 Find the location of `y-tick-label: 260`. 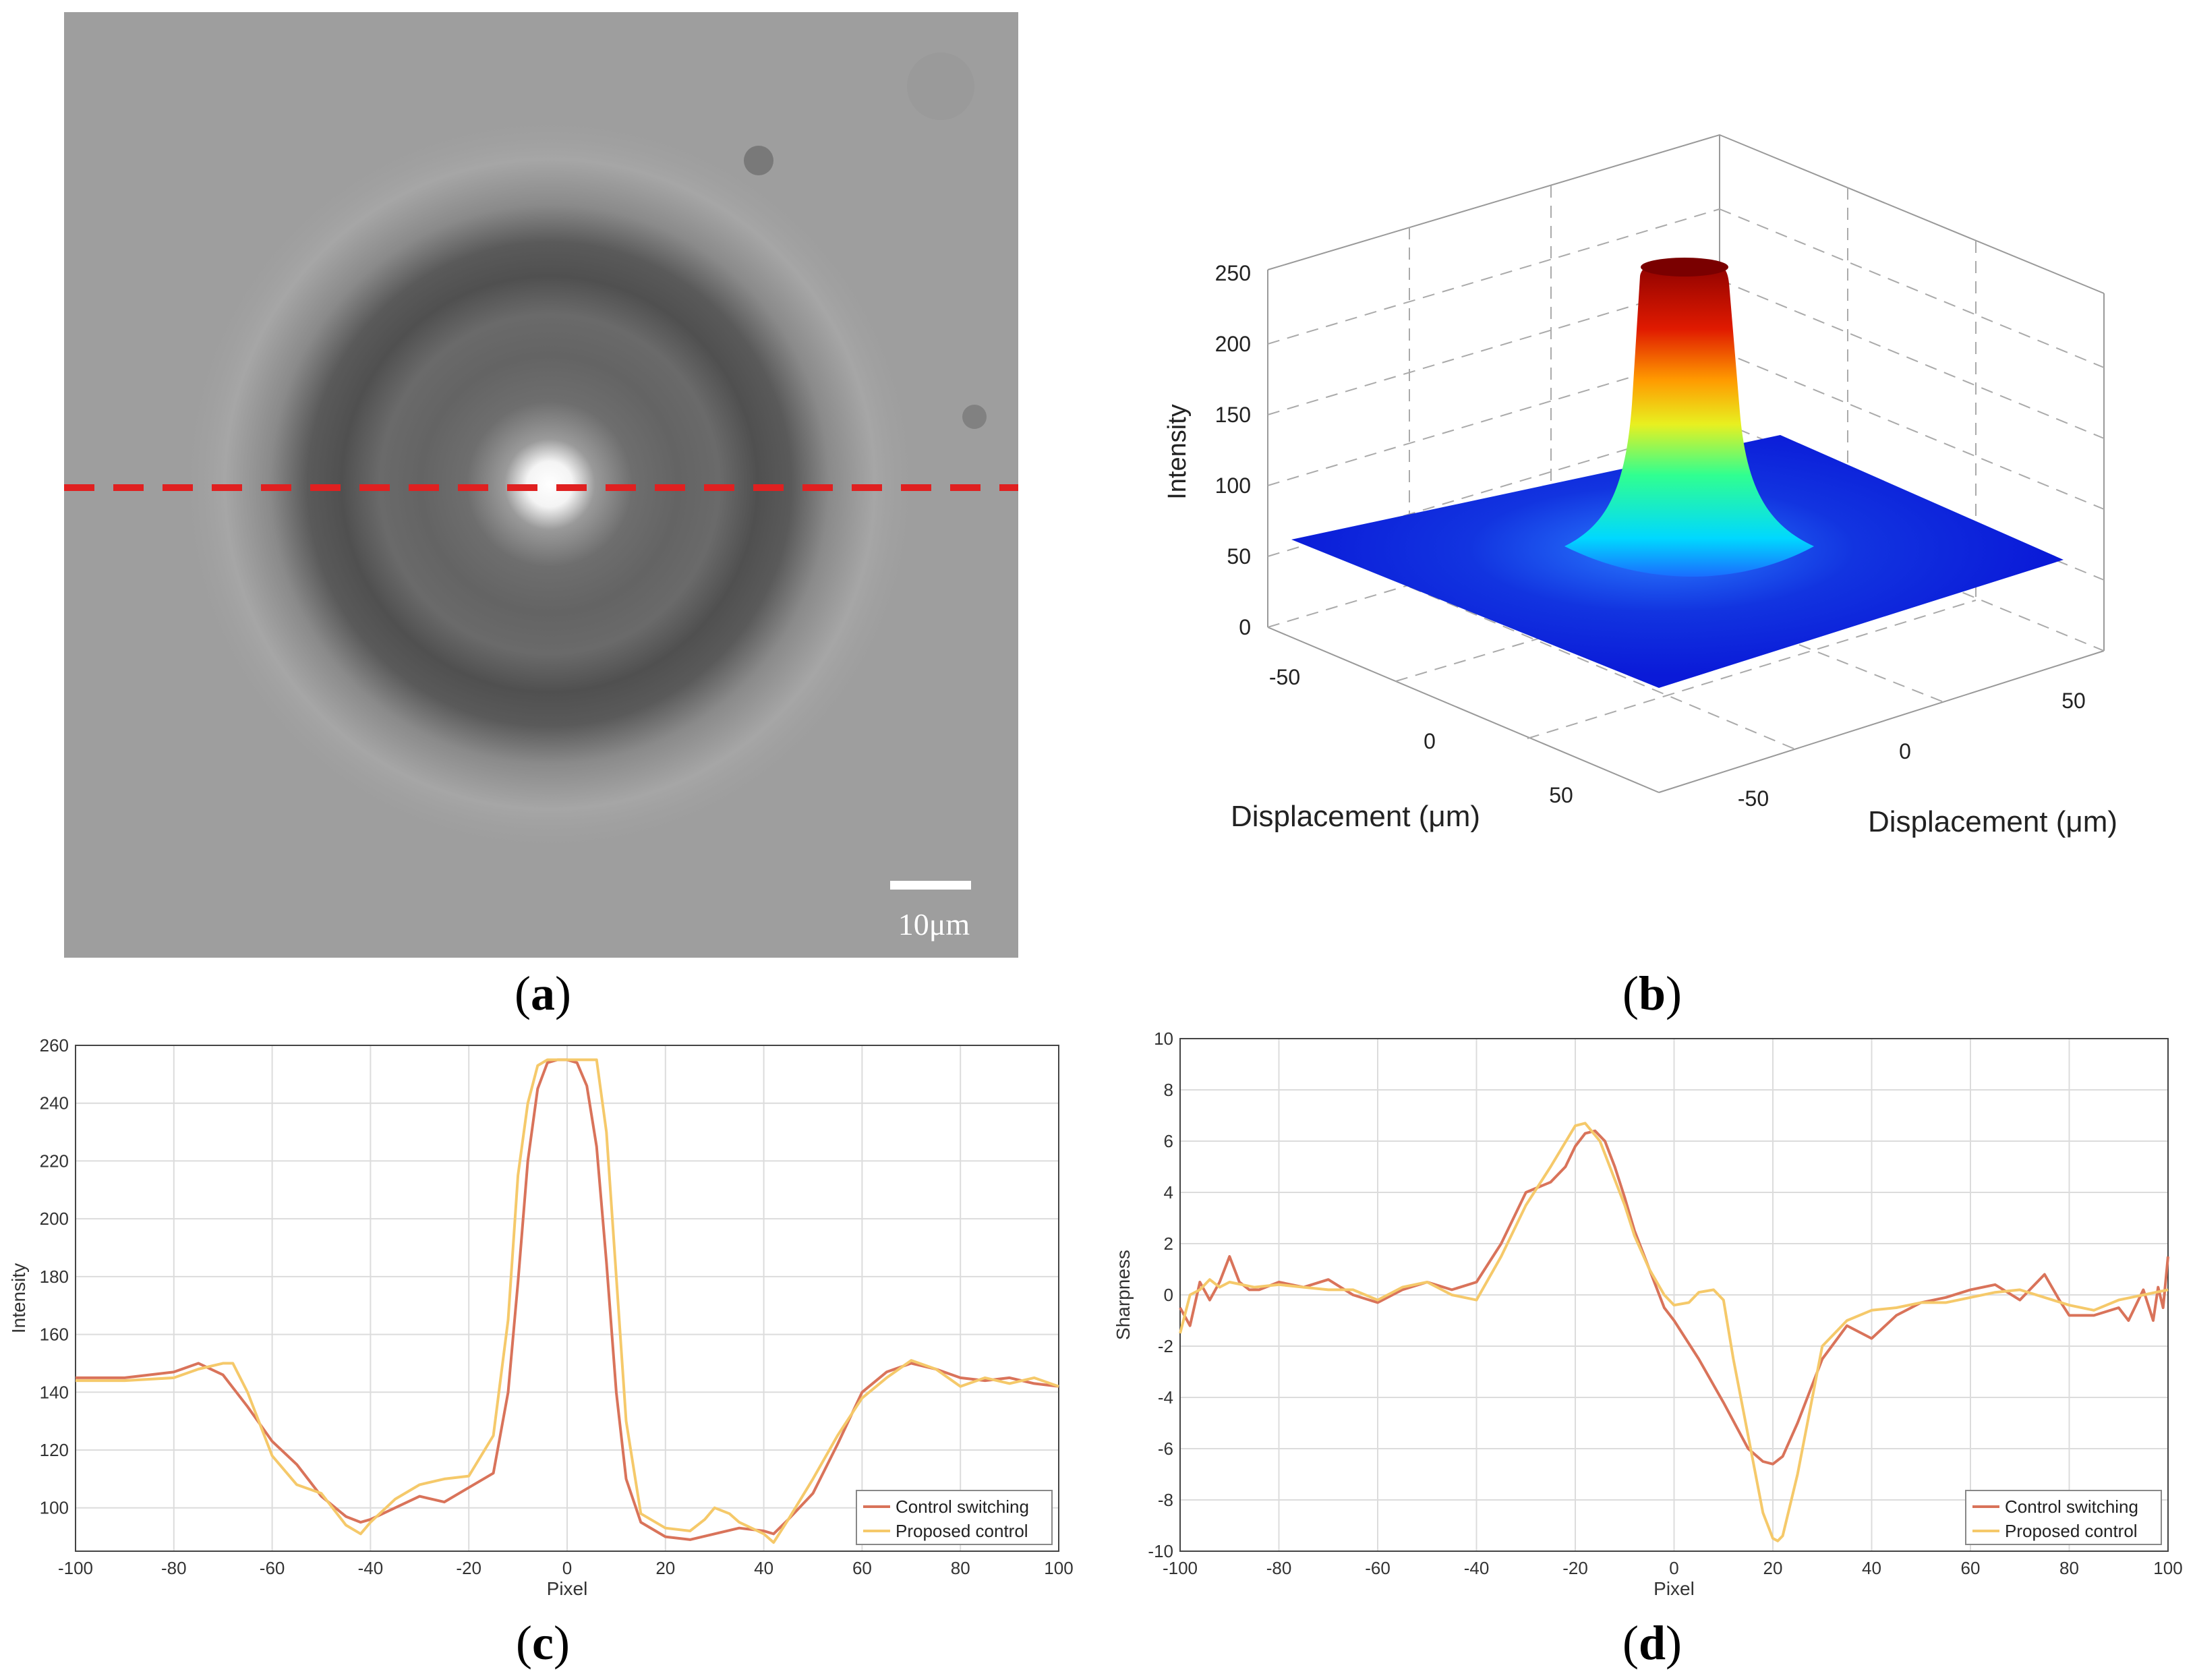

y-tick-label: 260 is located at coordinates (54, 1045).